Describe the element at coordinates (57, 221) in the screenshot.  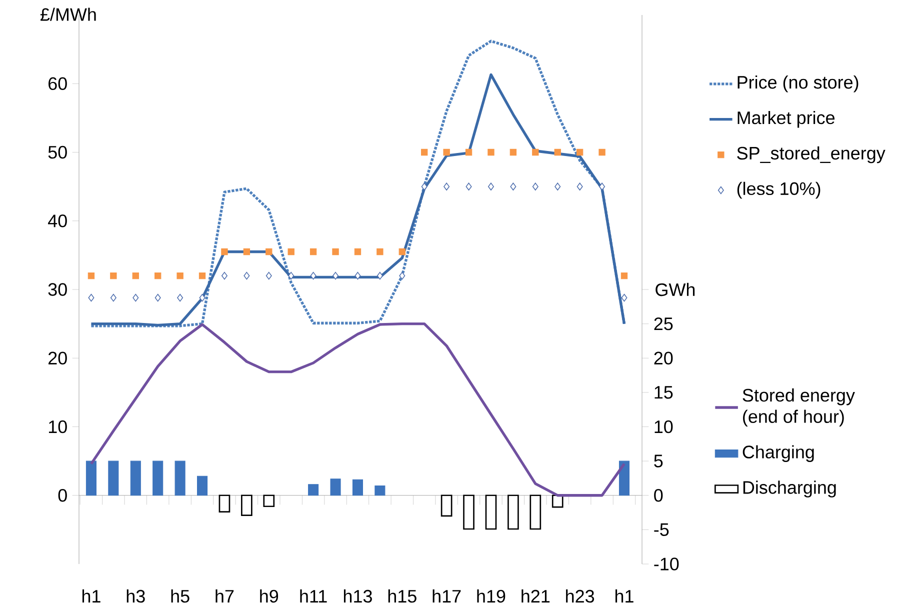
I see `y-tick-label: 40` at that location.